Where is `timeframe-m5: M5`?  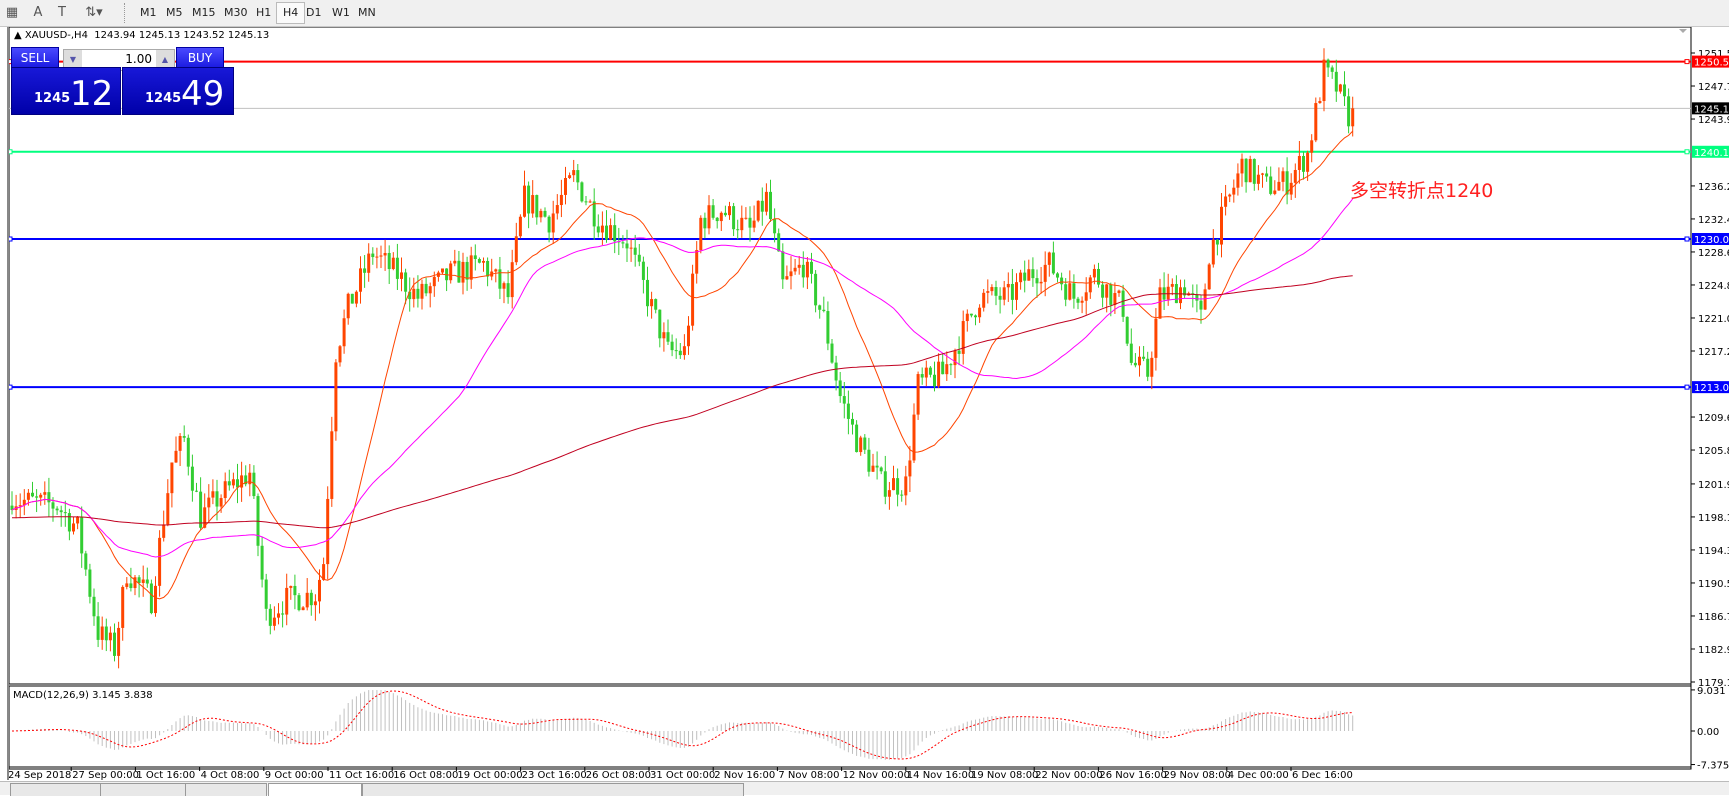
timeframe-m5: M5 is located at coordinates (174, 12).